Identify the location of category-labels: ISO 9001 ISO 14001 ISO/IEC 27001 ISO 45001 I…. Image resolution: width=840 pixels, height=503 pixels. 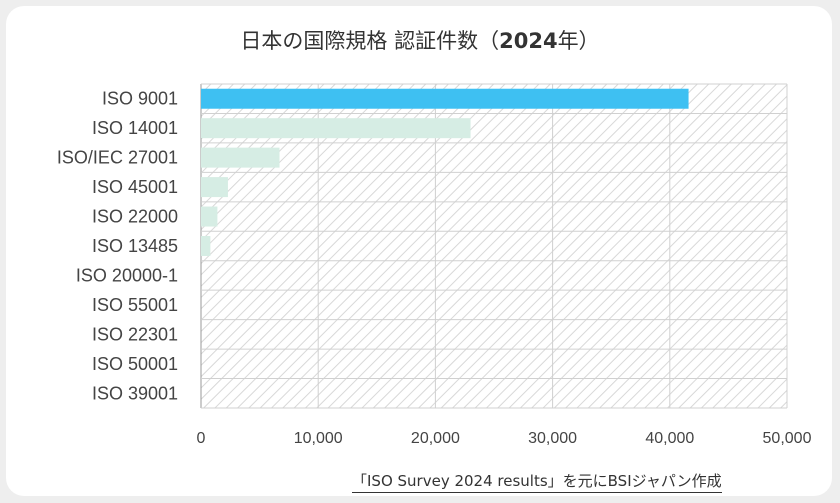
(117, 246).